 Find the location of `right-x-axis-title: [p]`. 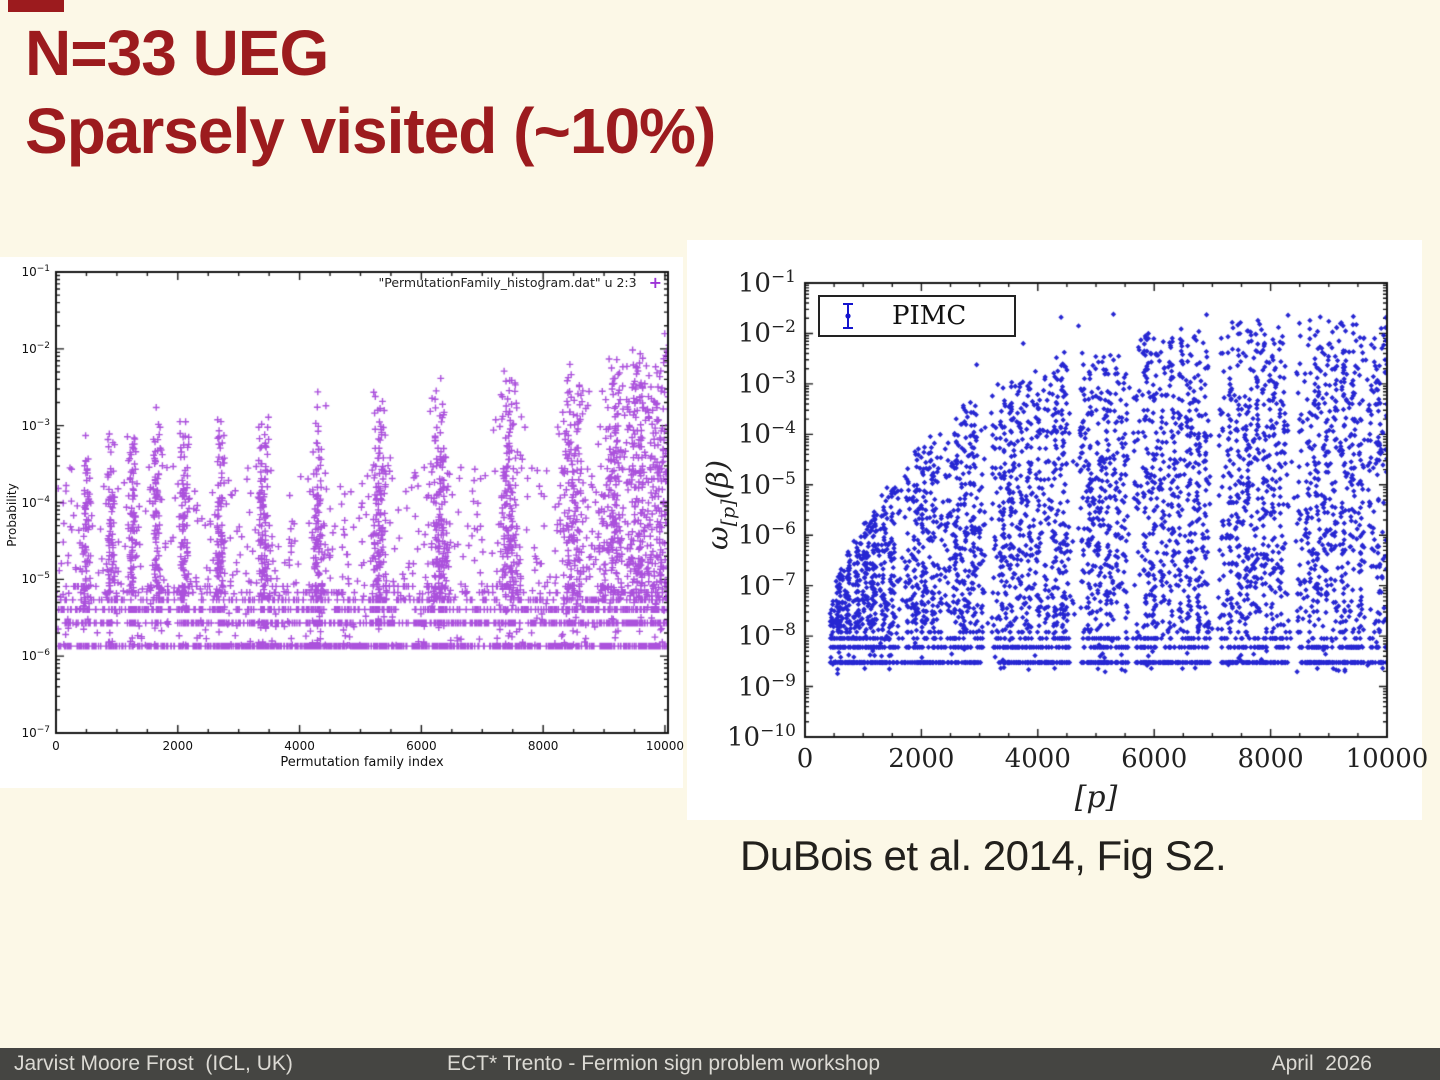

right-x-axis-title: [p] is located at coordinates (1096, 797).